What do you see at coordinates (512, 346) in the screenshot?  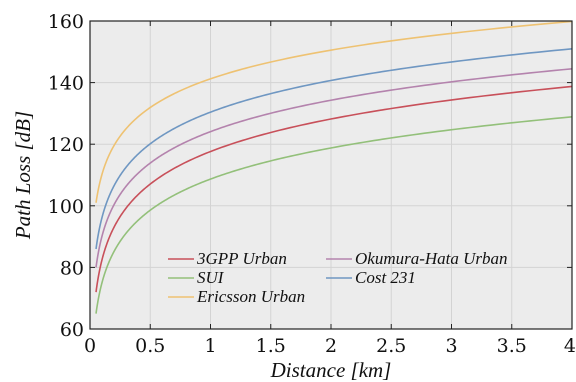 I see `x-tick-label: 3.5` at bounding box center [512, 346].